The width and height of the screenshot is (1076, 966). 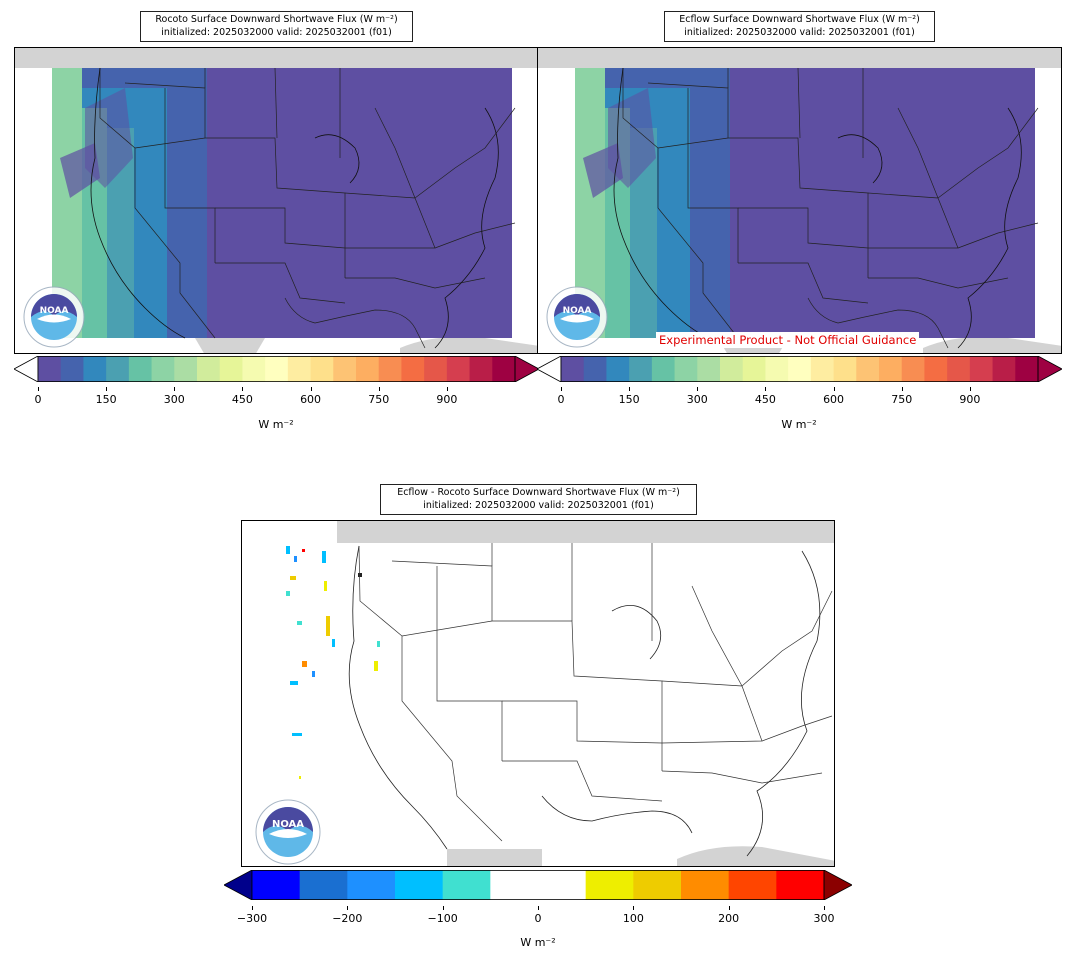 I want to click on difference-colorbar-svg, so click(x=538, y=885).